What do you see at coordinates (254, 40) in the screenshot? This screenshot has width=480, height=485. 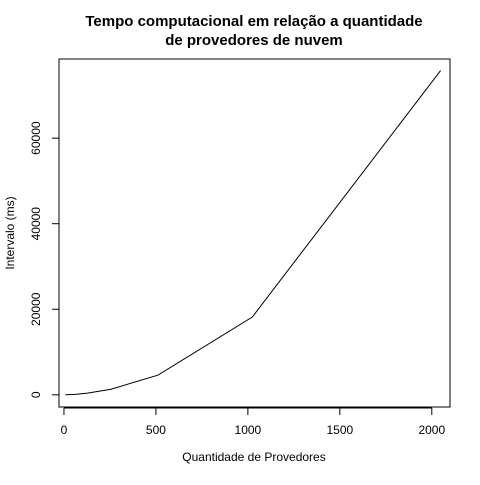 I see `chart-title-line-2: de provedores de nuvem` at bounding box center [254, 40].